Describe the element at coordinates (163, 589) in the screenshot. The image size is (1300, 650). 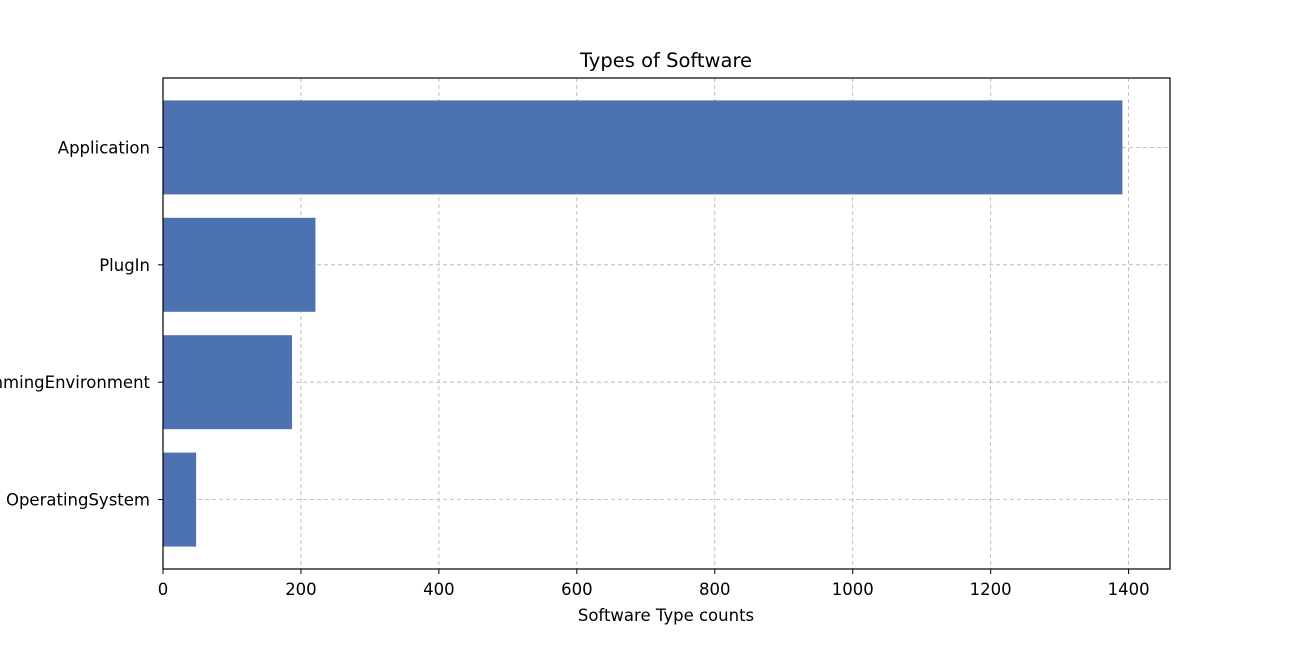
I see `x-tick-label: 0` at that location.